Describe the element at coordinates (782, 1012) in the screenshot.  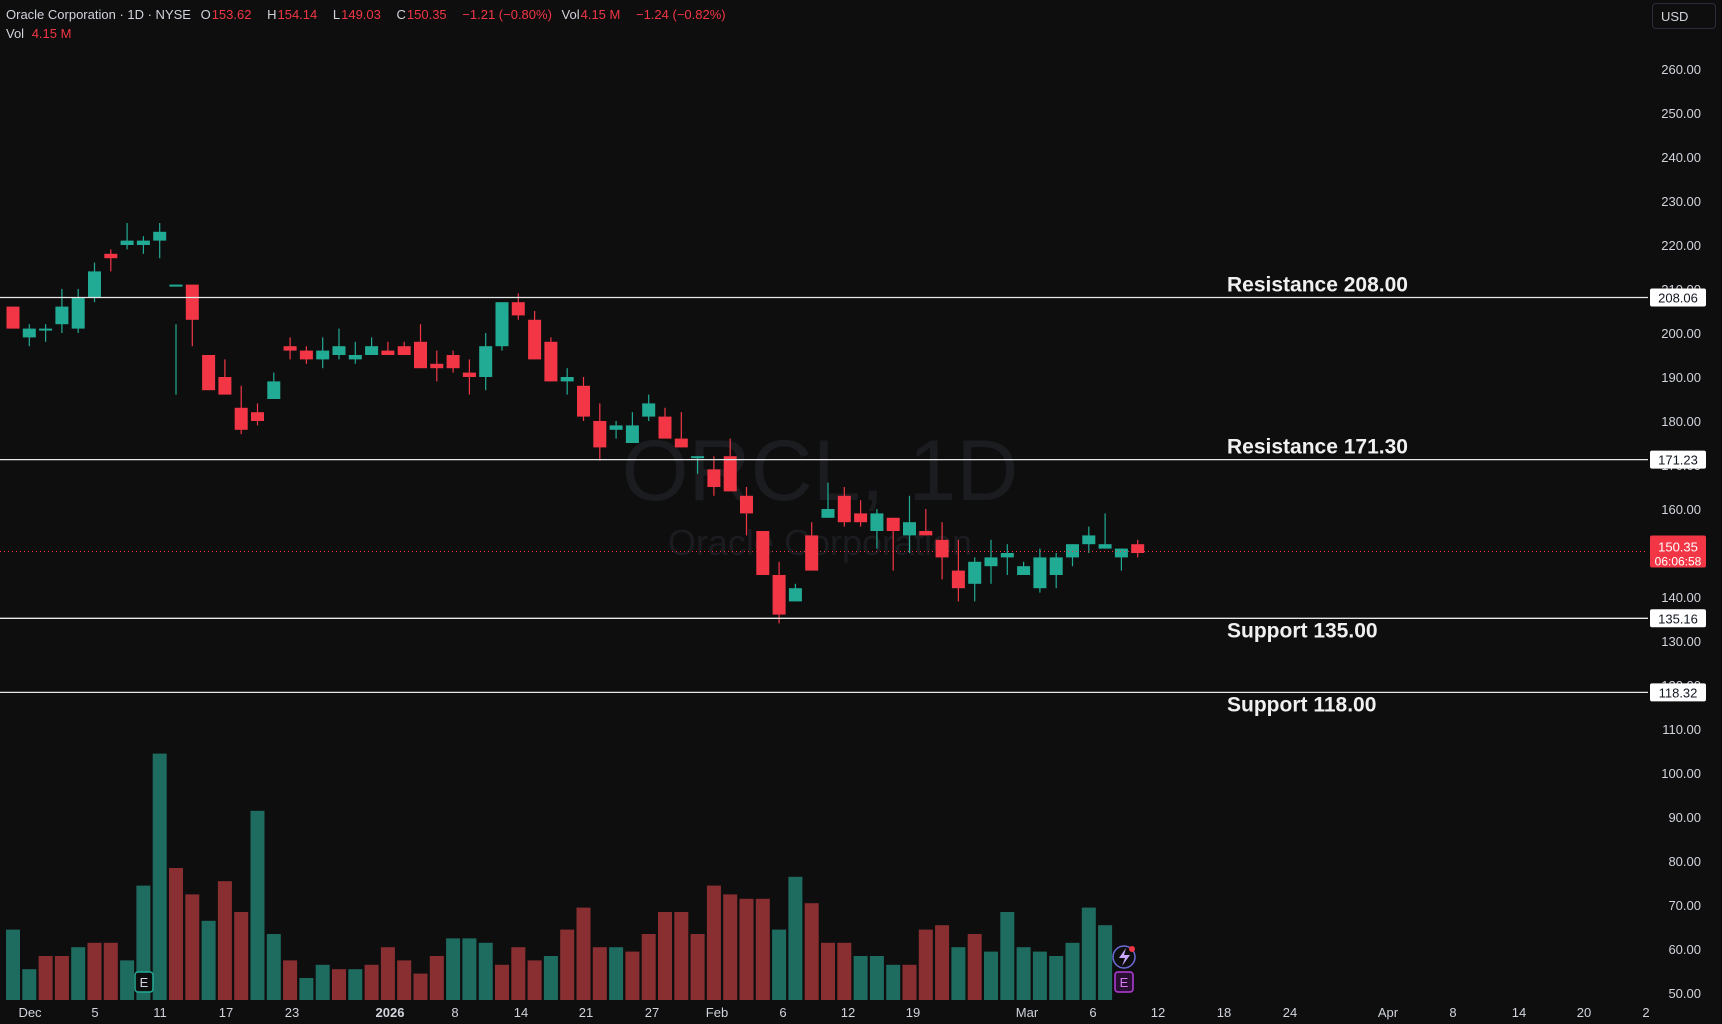
I see `time-tick-label: 6` at that location.